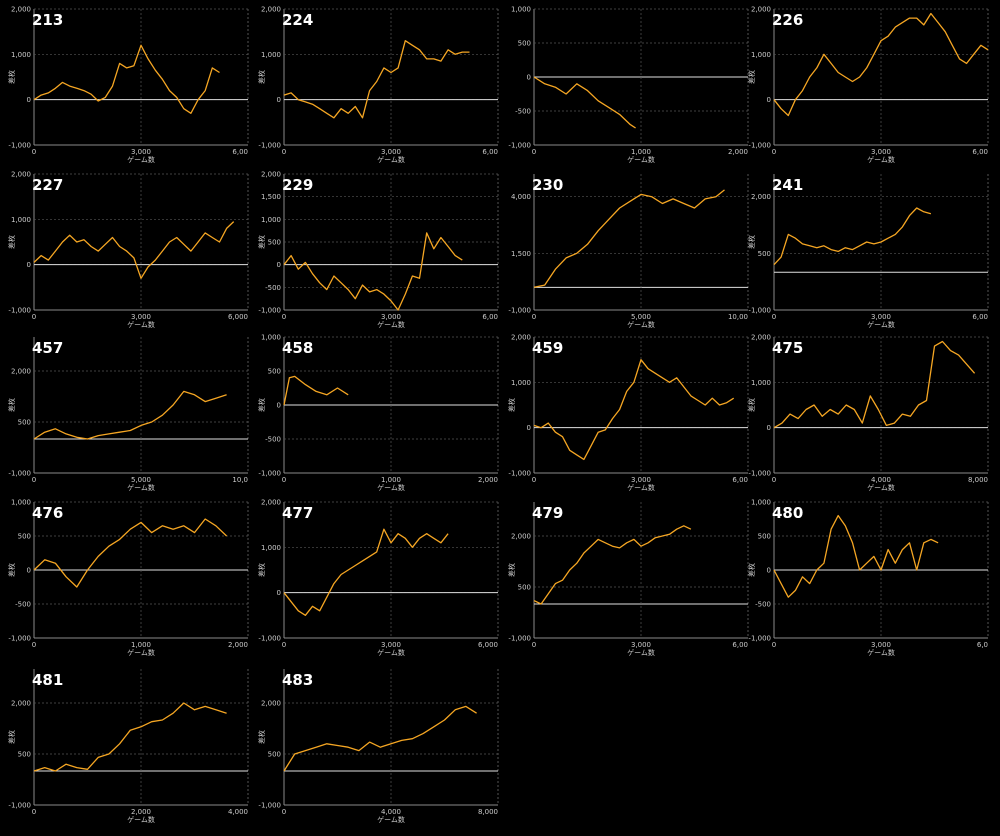  Describe the element at coordinates (788, 348) in the screenshot. I see `chart-title: 475` at that location.